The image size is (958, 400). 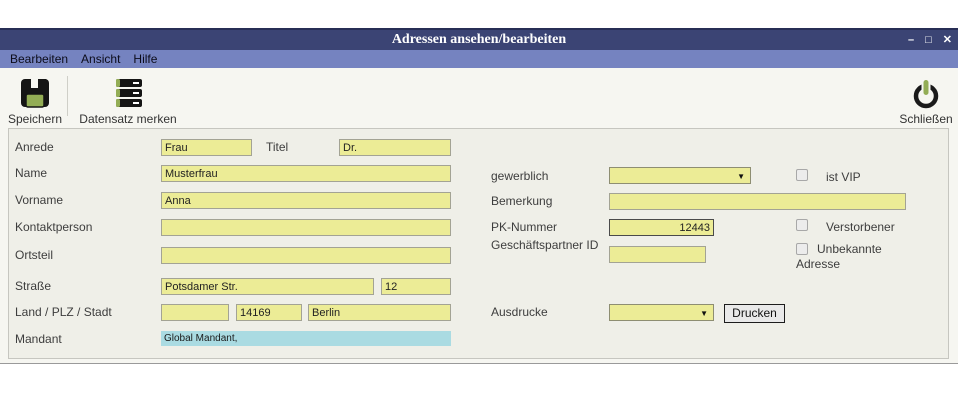 I want to click on hausnummer-input, so click(x=416, y=286).